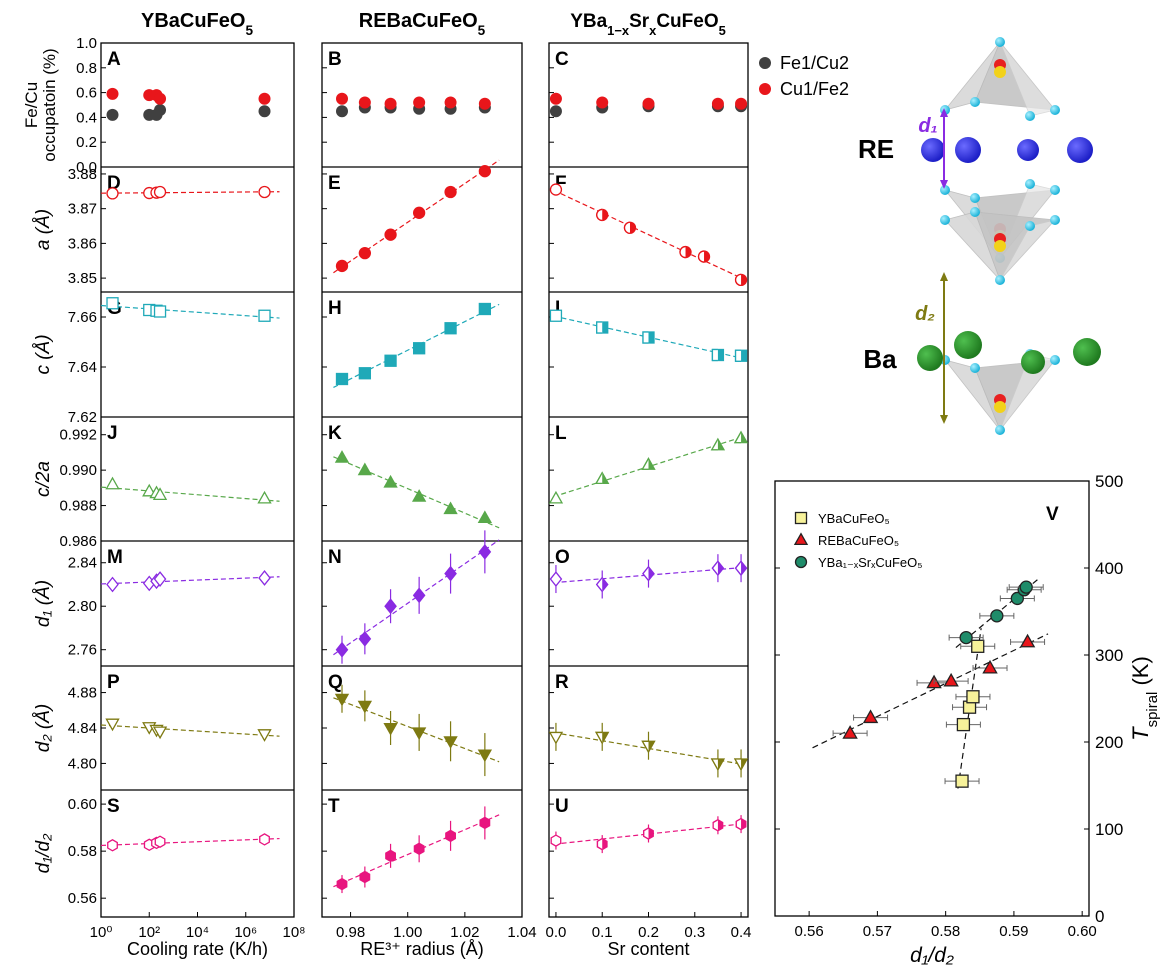 This screenshot has height=969, width=1164. What do you see at coordinates (43, 354) in the screenshot?
I see `y-axis-label-c: c (Å)` at bounding box center [43, 354].